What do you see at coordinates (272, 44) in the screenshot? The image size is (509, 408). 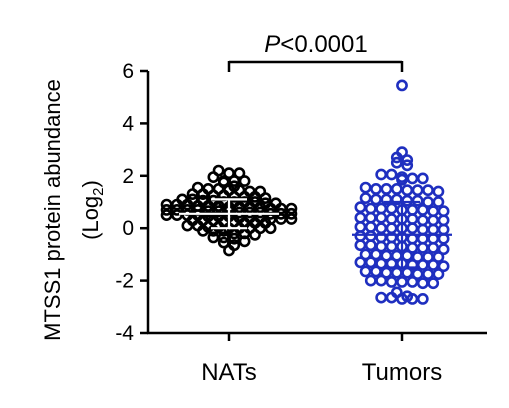 I see `p-symbol: P` at bounding box center [272, 44].